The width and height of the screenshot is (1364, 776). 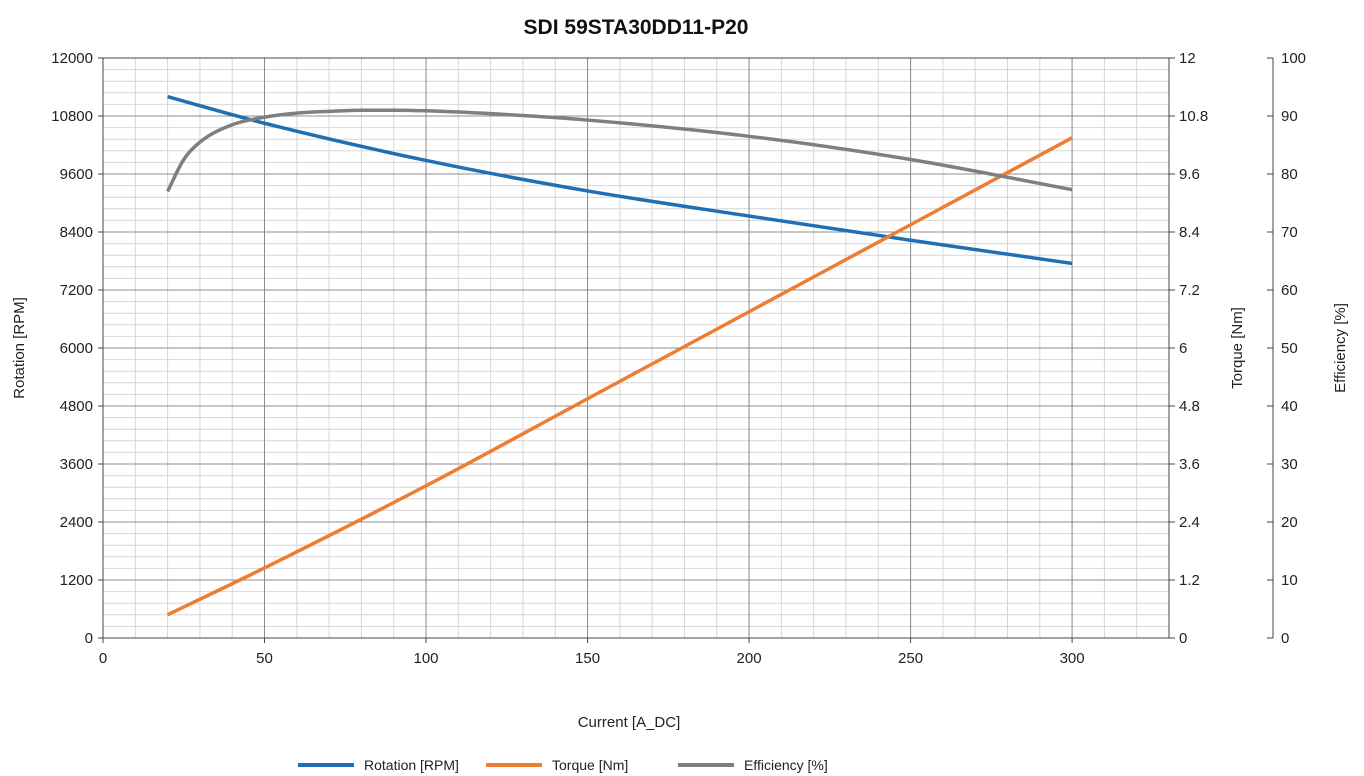 What do you see at coordinates (629, 722) in the screenshot?
I see `x-axis-label: Current [A_DC]` at bounding box center [629, 722].